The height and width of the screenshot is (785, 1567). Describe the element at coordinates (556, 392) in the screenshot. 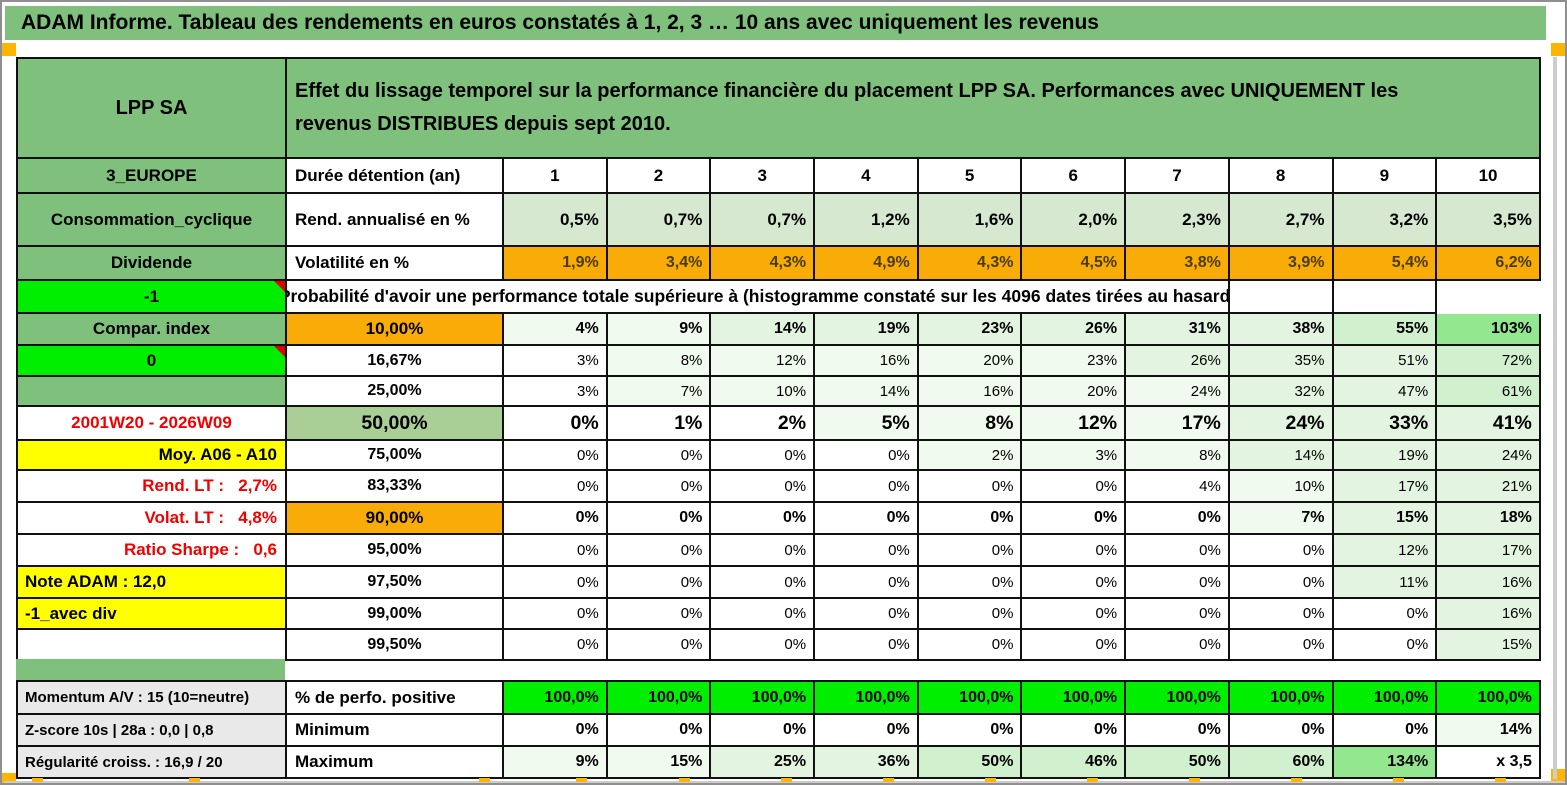

I see `value-cell: 3%` at that location.